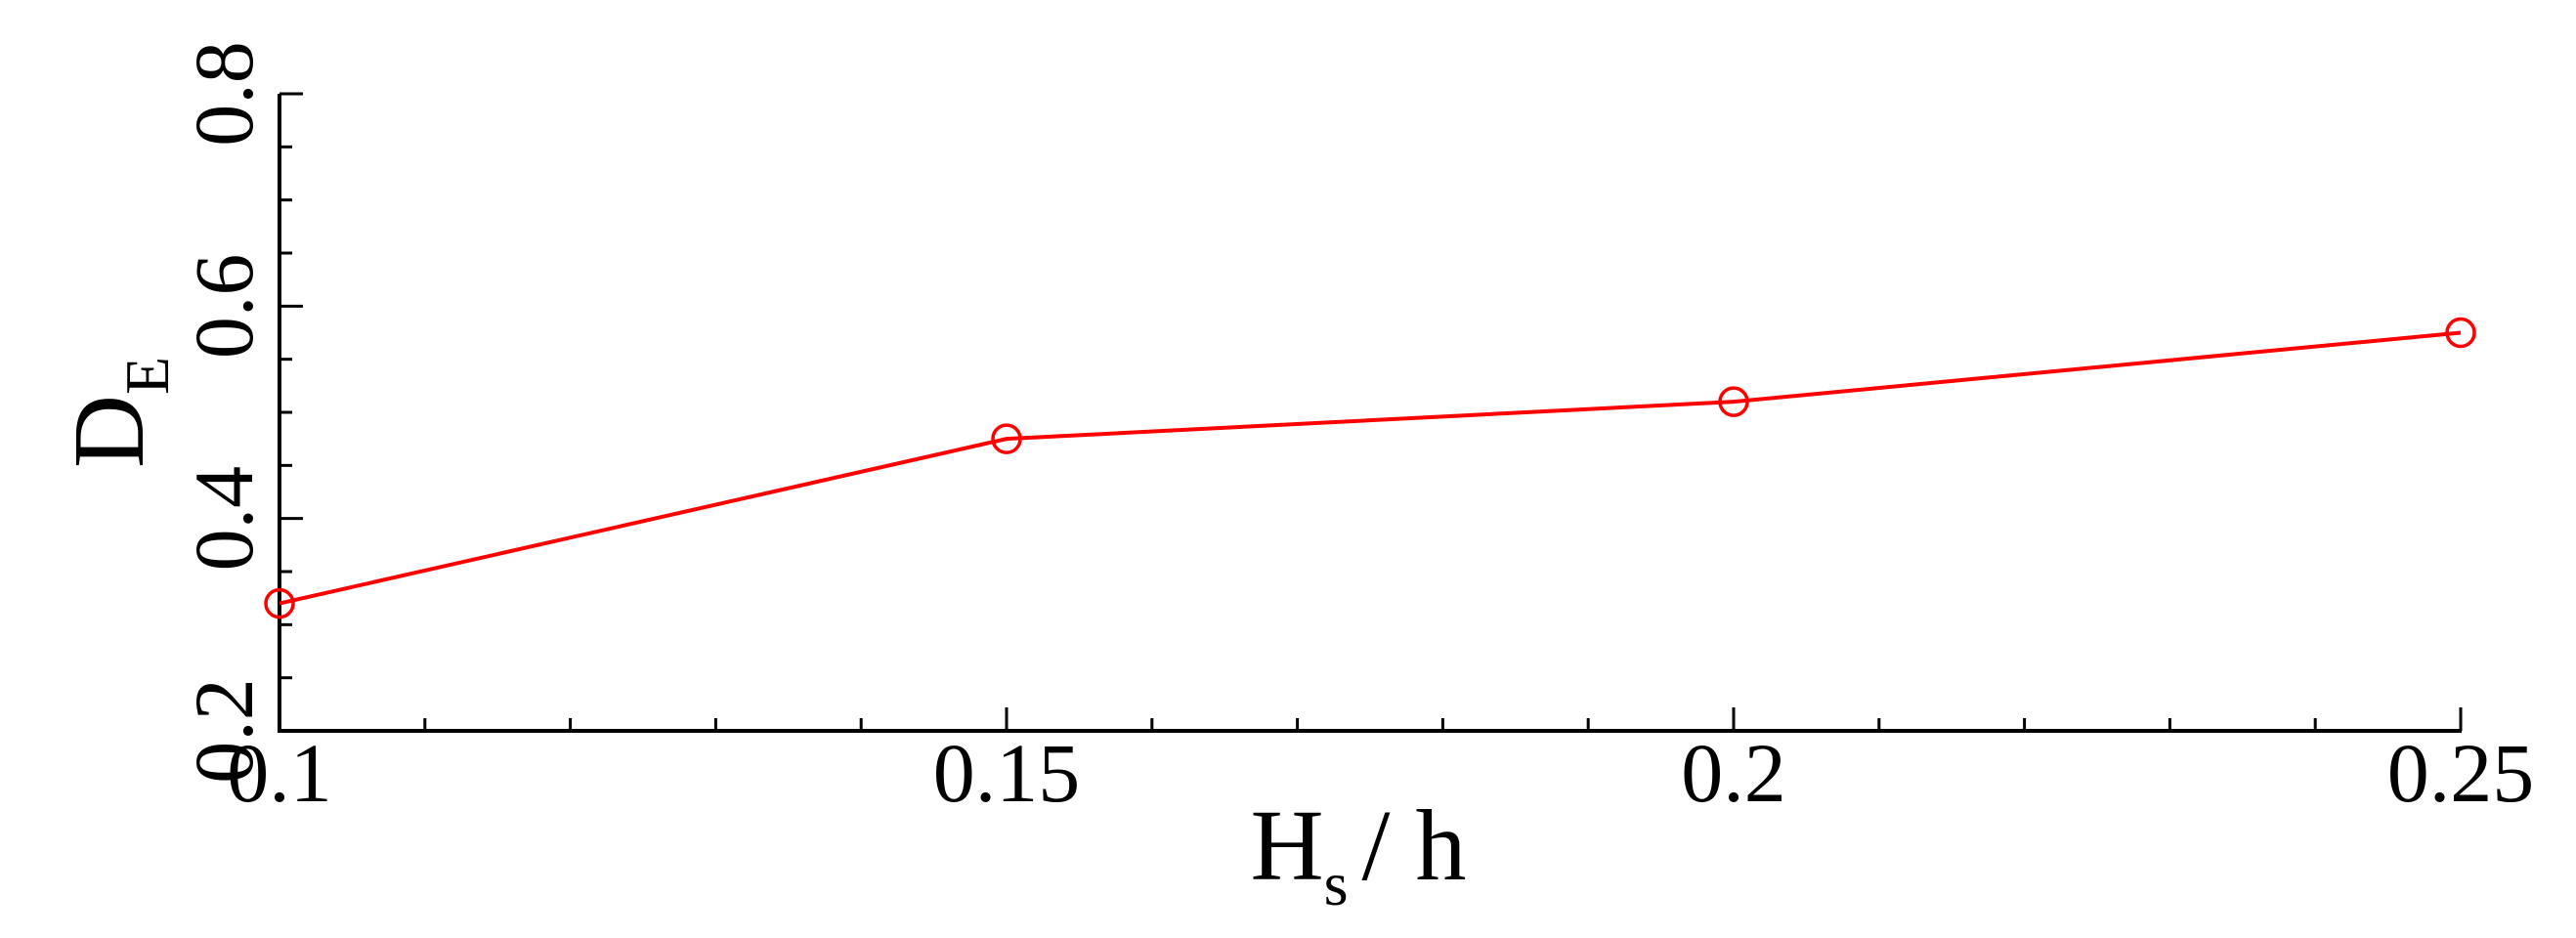  Describe the element at coordinates (224, 307) in the screenshot. I see `y-tick-label: 0.6` at that location.